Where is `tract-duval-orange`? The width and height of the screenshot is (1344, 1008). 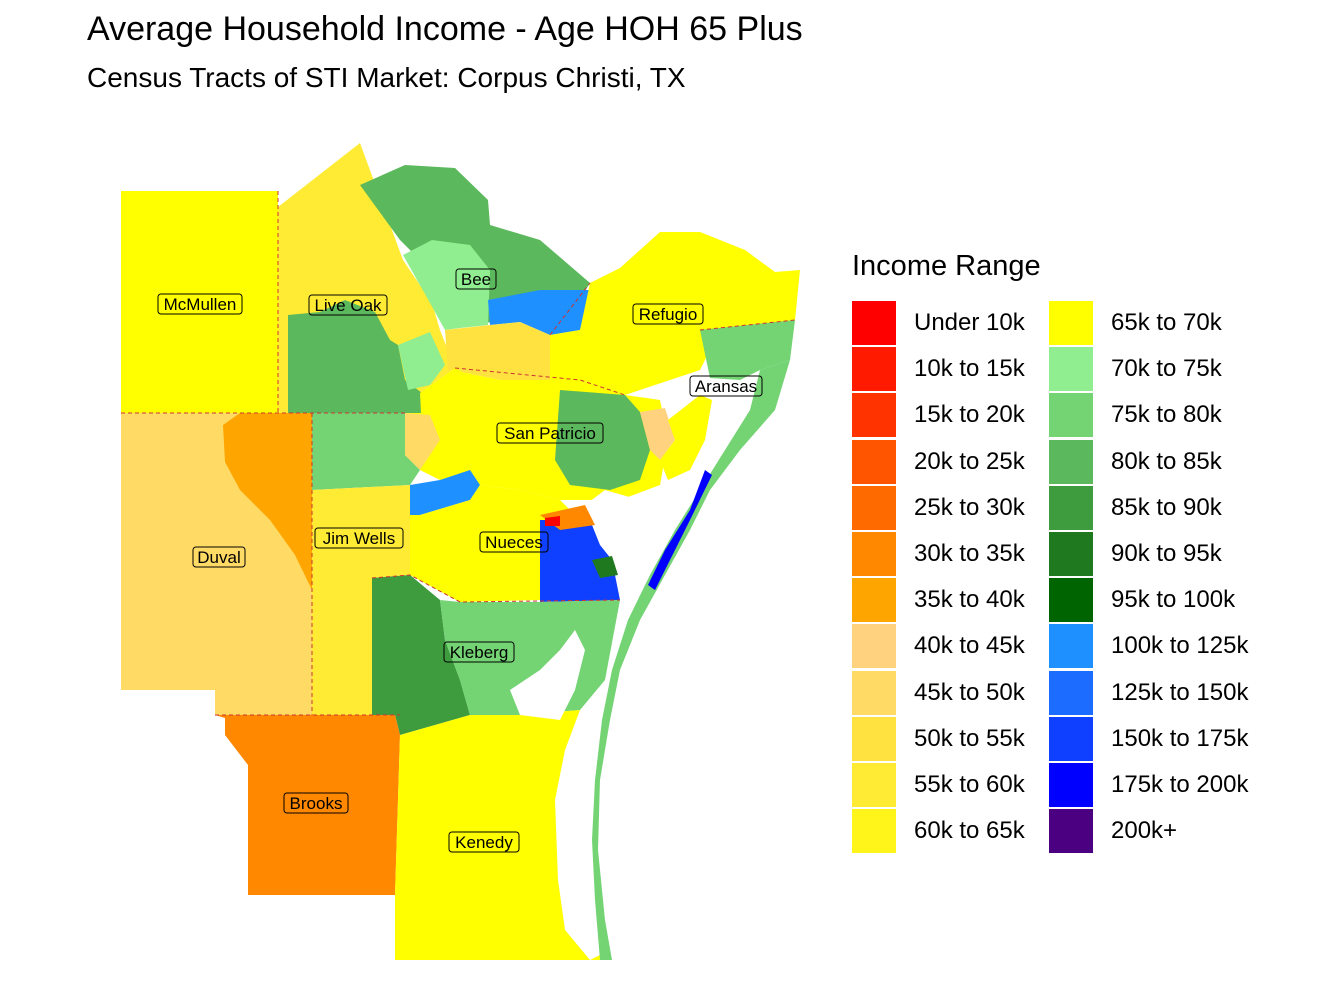 tract-duval-orange is located at coordinates (267, 501).